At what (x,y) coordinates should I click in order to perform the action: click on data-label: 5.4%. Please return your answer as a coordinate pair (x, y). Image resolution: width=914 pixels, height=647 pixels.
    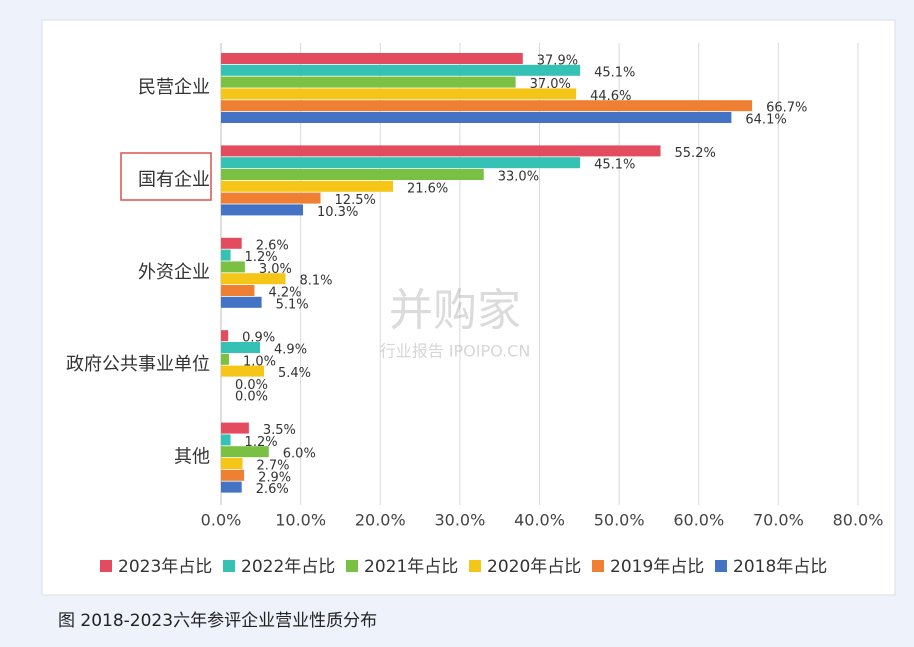
    Looking at the image, I should click on (294, 373).